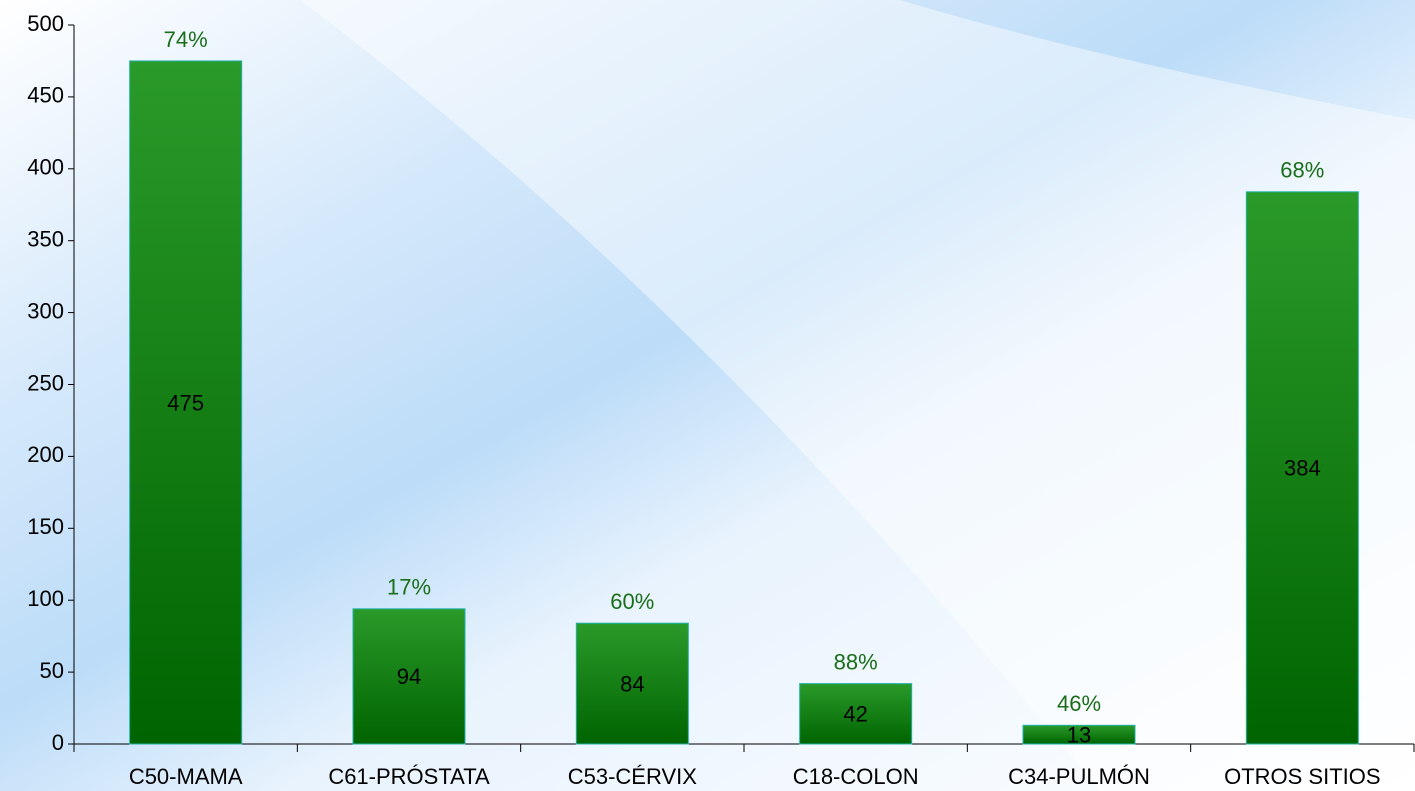  Describe the element at coordinates (45, 23) in the screenshot. I see `y-tick-label: 500` at that location.